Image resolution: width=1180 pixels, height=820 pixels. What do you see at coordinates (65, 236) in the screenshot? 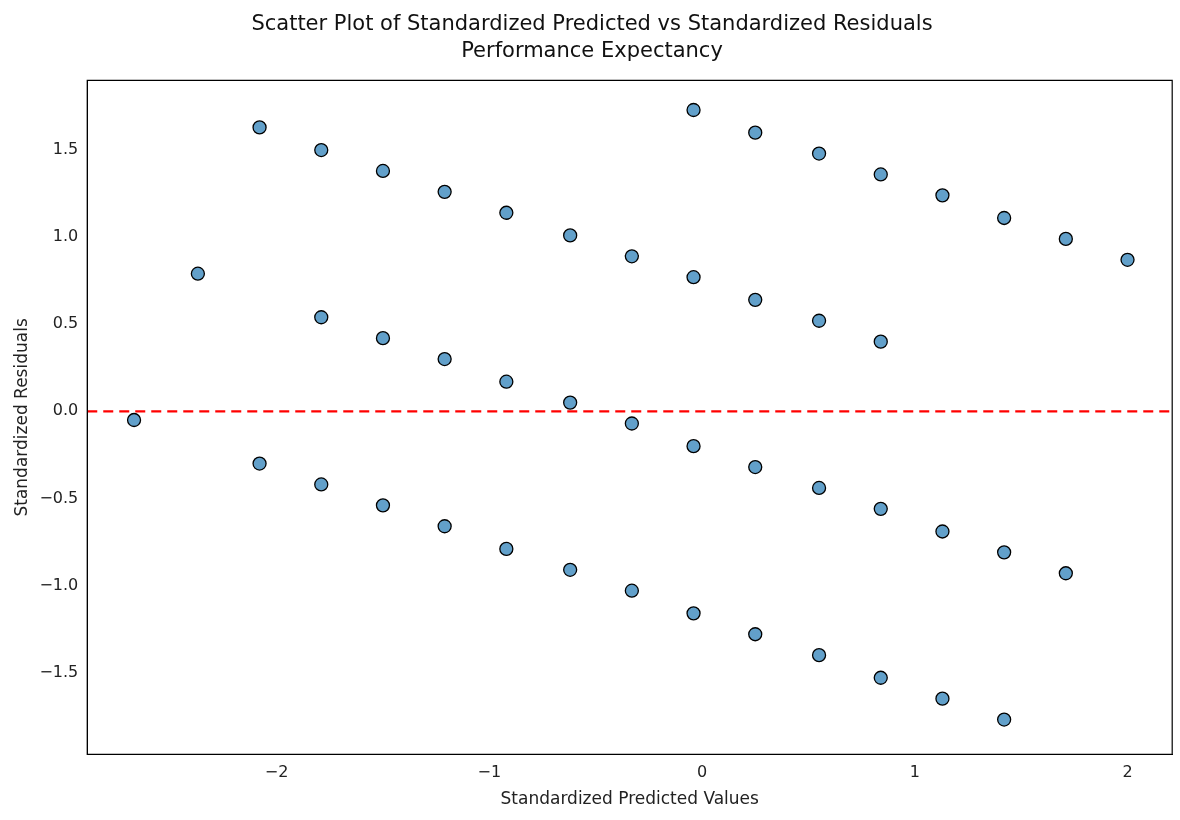
I see `y-tick-label: 1.0` at bounding box center [65, 236].